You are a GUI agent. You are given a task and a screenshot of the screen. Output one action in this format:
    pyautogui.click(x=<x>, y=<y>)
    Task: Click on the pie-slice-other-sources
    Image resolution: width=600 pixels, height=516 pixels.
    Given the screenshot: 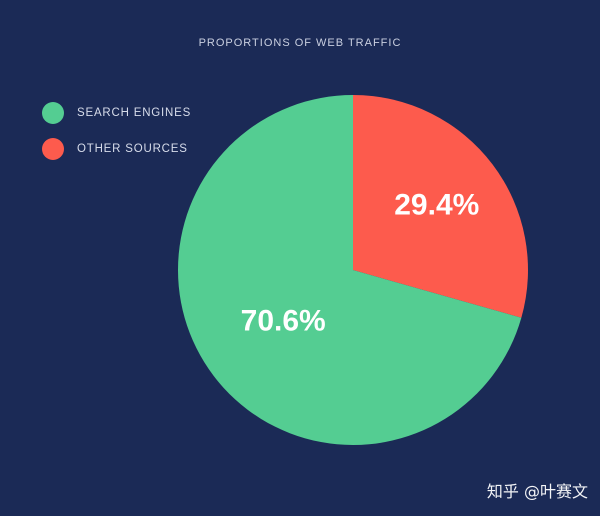 What is the action you would take?
    pyautogui.click(x=440, y=206)
    